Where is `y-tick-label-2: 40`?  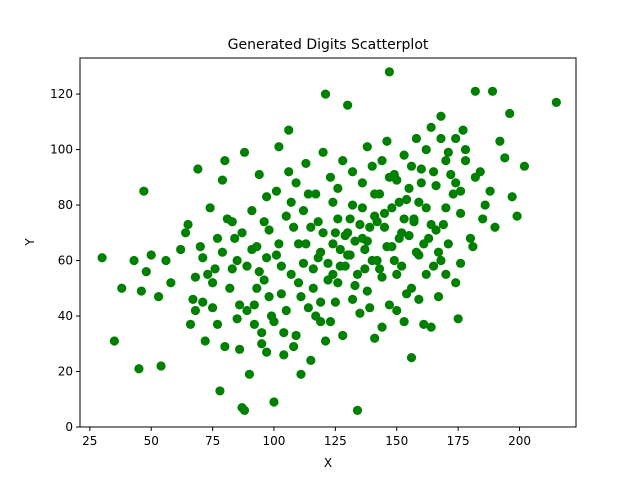 y-tick-label-2: 40 is located at coordinates (65, 316).